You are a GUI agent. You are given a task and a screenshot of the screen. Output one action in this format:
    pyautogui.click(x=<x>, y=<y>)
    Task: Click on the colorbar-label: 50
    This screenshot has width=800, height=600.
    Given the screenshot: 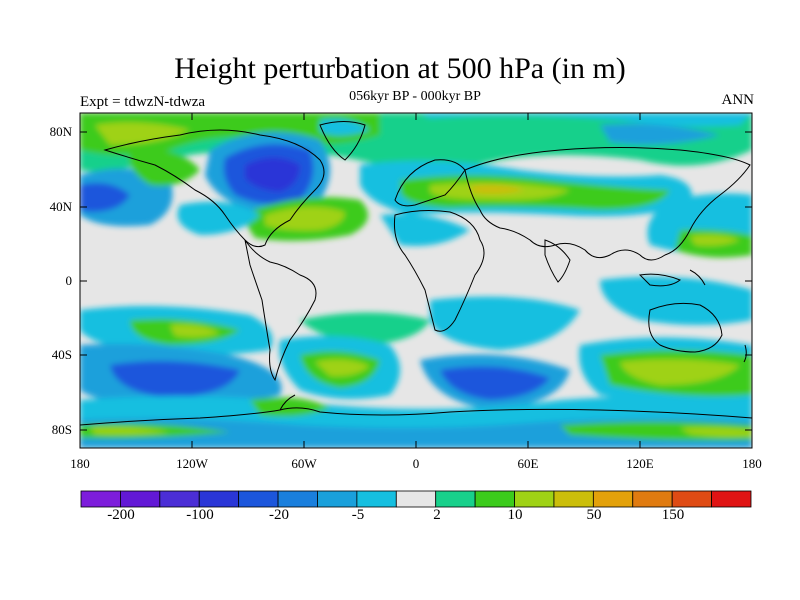 What is the action you would take?
    pyautogui.click(x=594, y=515)
    